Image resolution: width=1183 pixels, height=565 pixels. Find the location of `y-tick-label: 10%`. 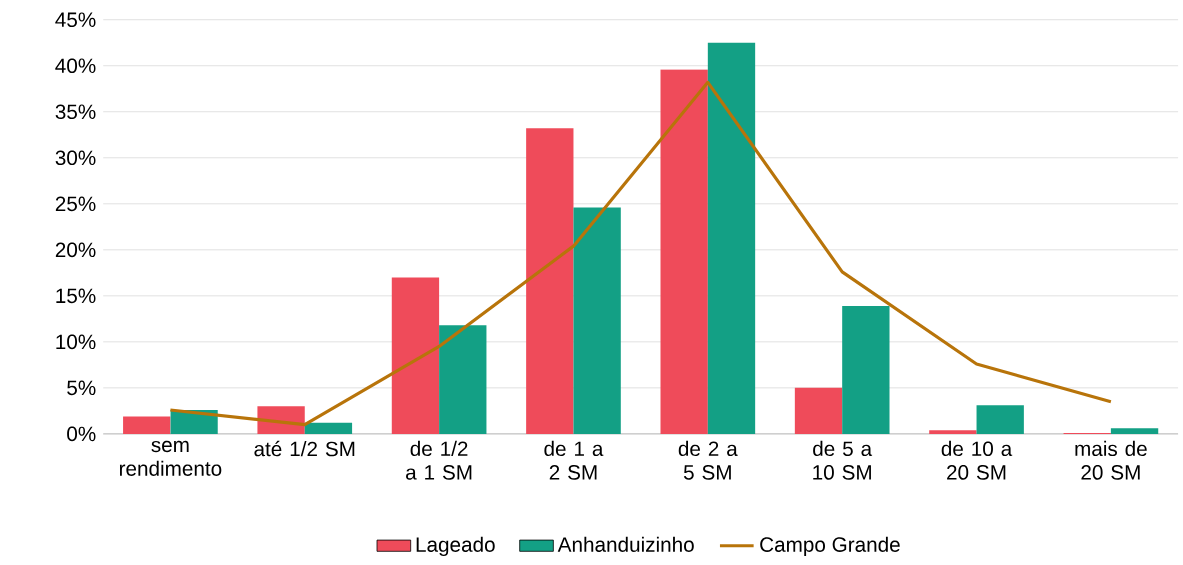

y-tick-label: 10% is located at coordinates (76, 342).